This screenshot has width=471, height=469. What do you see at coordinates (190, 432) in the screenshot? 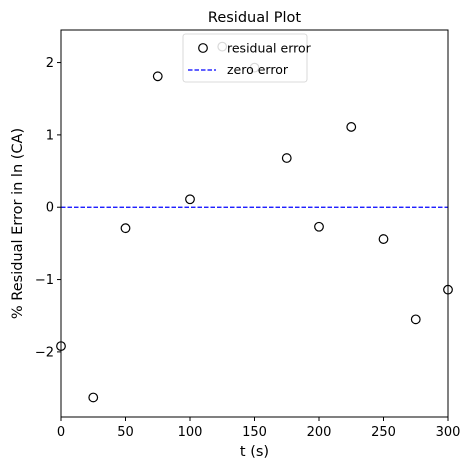
I see `x-tick-label: 100` at bounding box center [190, 432].